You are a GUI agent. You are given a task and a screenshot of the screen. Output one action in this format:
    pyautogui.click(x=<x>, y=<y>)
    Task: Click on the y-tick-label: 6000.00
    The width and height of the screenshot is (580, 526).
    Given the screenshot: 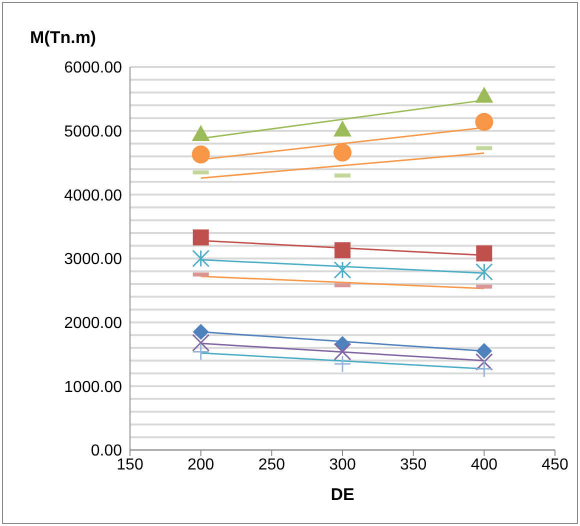 What is the action you would take?
    pyautogui.click(x=93, y=68)
    